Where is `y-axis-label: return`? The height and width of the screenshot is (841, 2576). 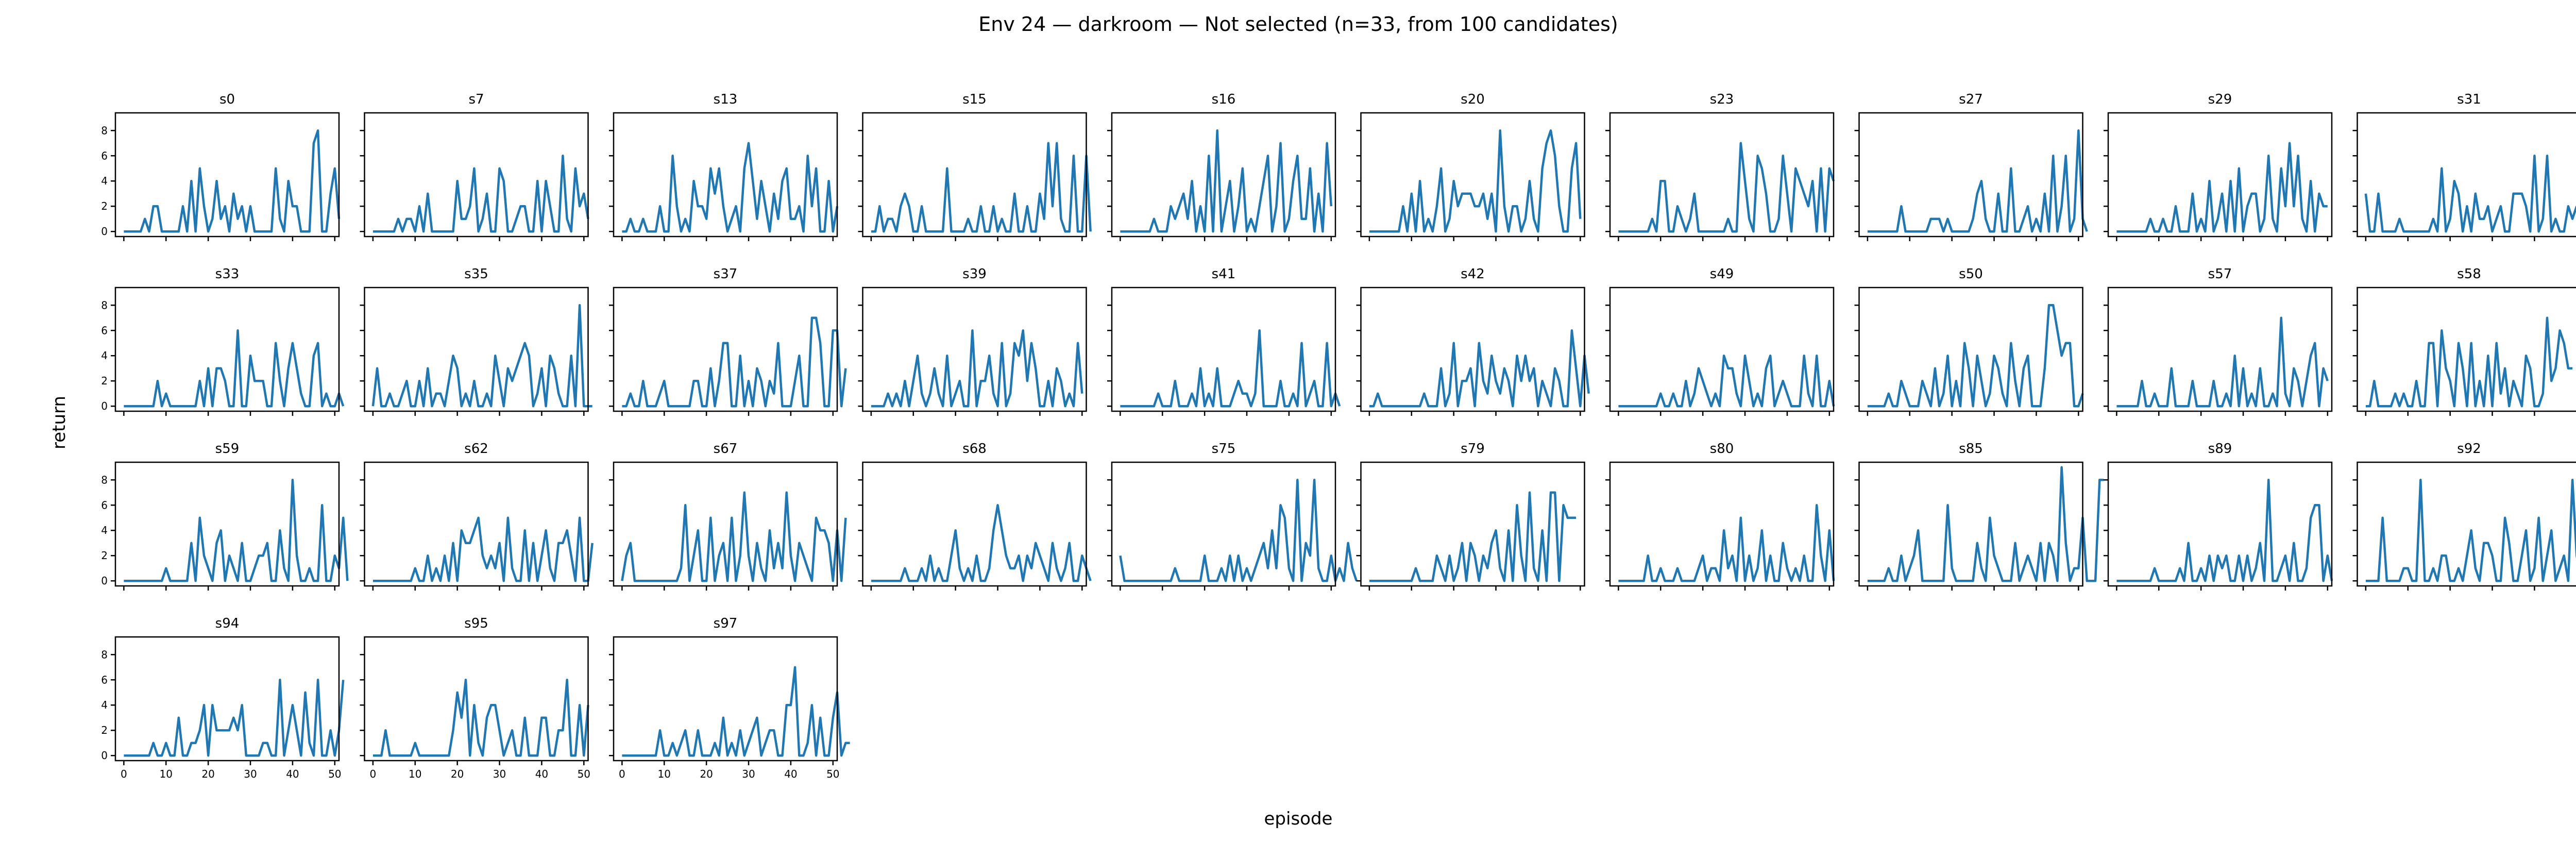
y-axis-label: return is located at coordinates (59, 422).